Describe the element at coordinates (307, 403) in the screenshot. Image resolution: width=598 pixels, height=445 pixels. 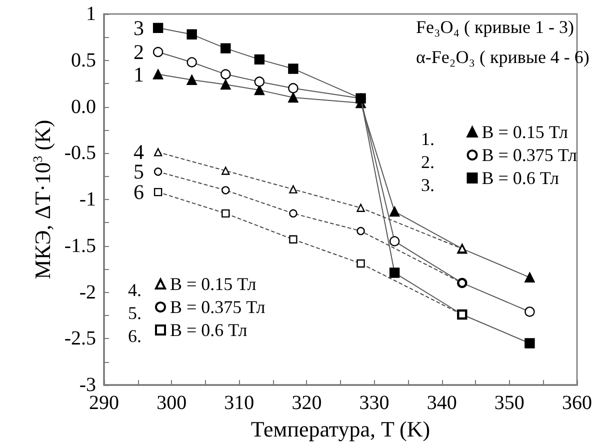
I see `x-tick-label: 320` at that location.